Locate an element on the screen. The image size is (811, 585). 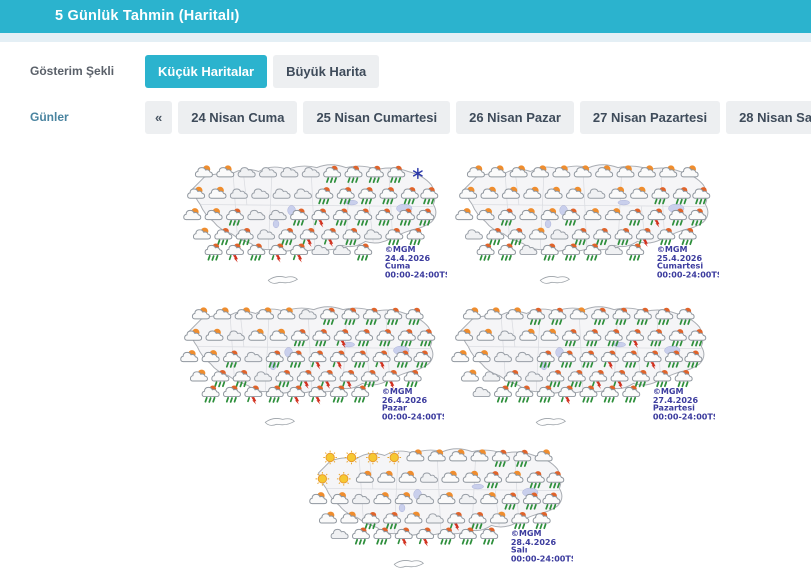
forecast-map-pazartesi: ©MGM 27.4.2026 Pazartesi 00:00-24:00TSİ is located at coordinates (579, 365).